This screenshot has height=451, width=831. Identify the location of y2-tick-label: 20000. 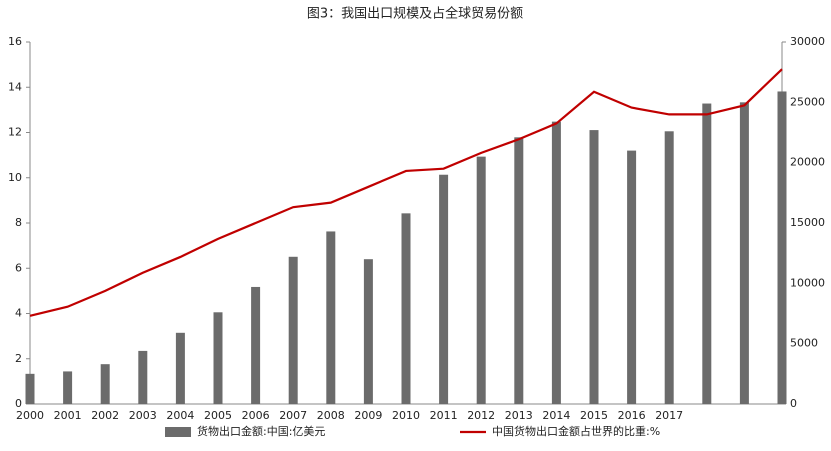
(807, 162).